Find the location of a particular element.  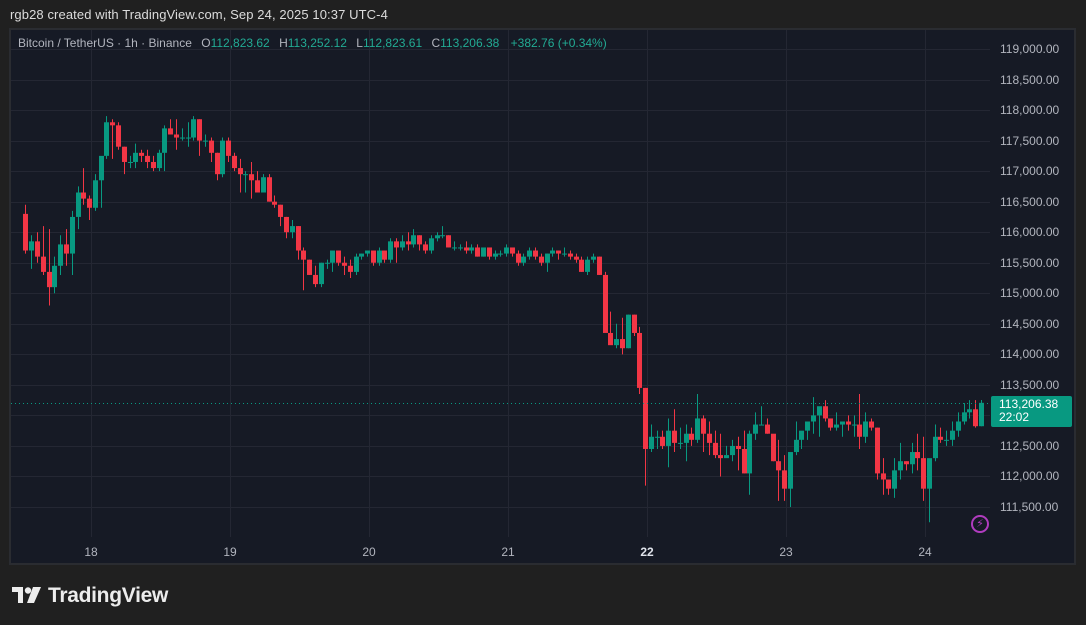

lightning-icon: ⚡ is located at coordinates (980, 524).